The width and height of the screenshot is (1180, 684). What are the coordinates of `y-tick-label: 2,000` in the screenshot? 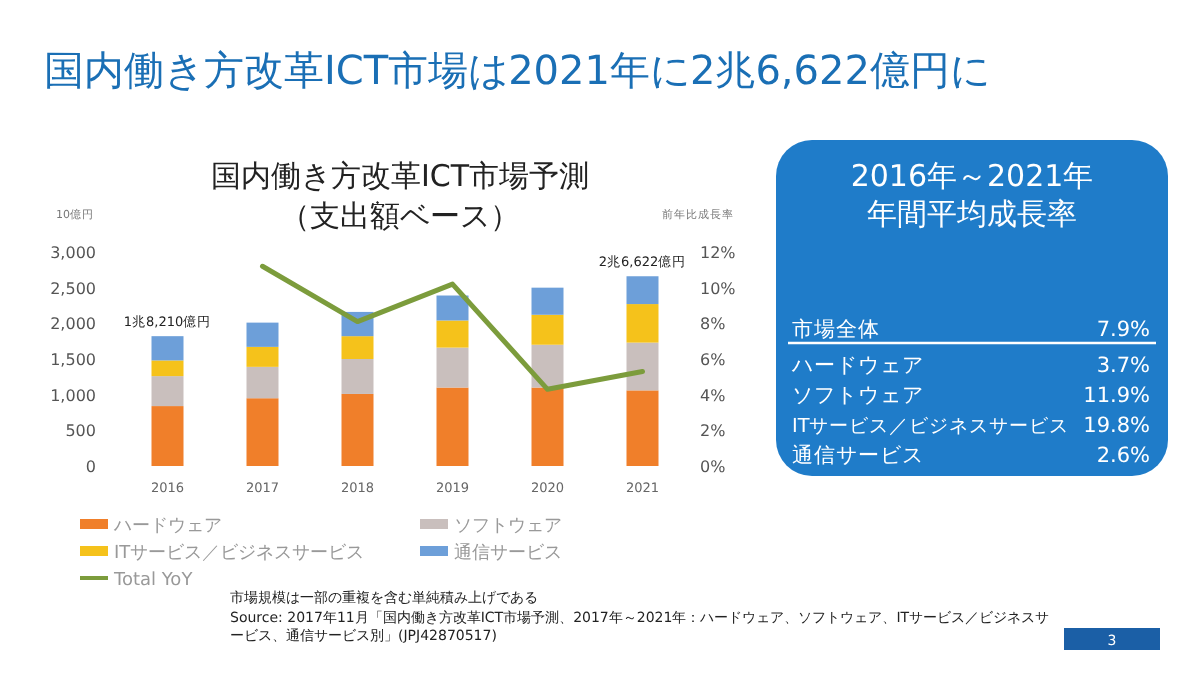 It's located at (73, 324).